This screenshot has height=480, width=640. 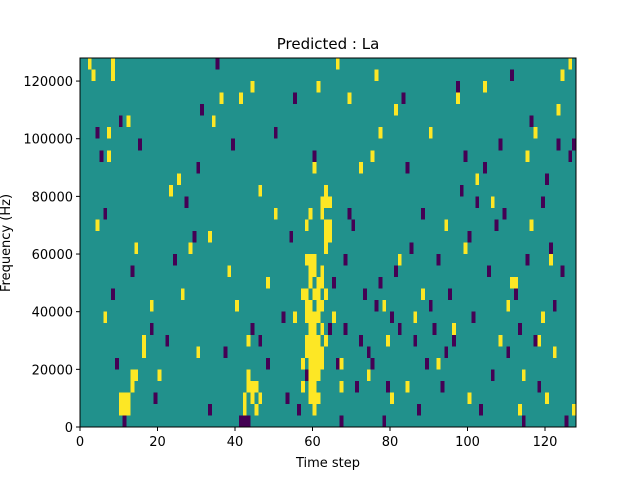 I want to click on x-axis: 0 20 40 60 80 100 120, so click(x=316, y=438).